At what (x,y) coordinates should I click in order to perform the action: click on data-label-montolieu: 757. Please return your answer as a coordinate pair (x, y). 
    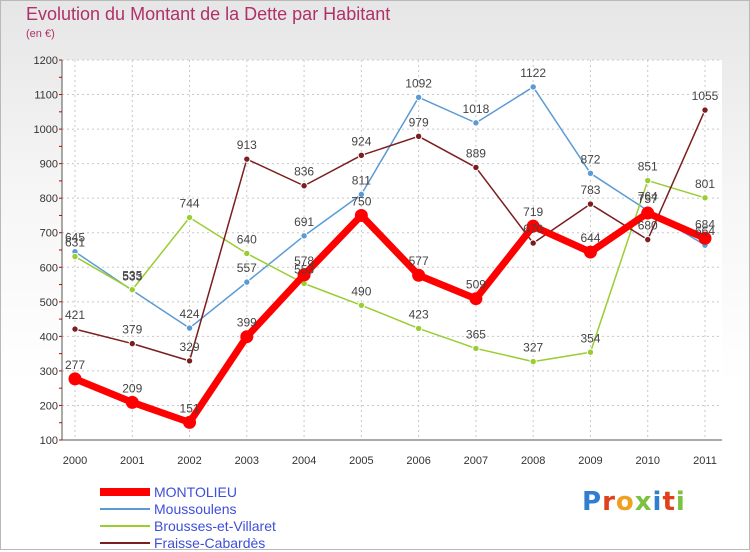
    Looking at the image, I should click on (648, 199).